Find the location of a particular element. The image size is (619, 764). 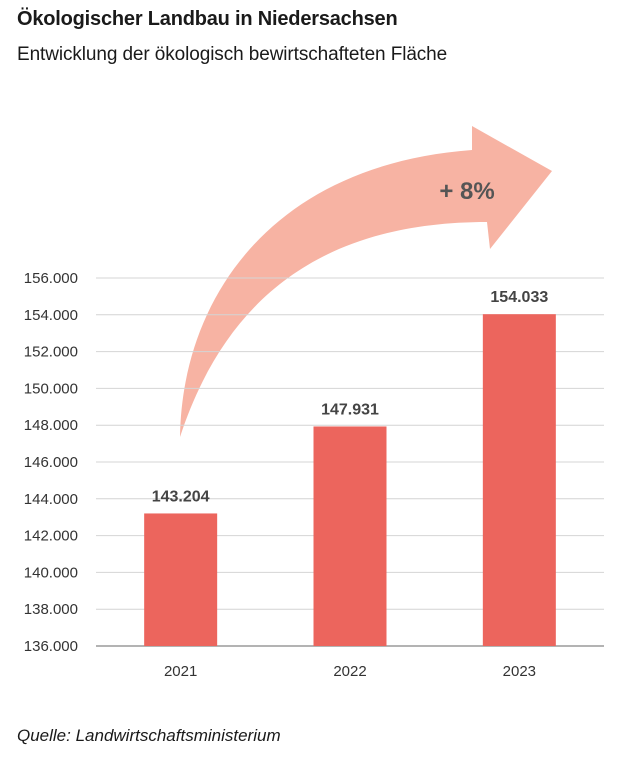

bar-2023 is located at coordinates (519, 480).